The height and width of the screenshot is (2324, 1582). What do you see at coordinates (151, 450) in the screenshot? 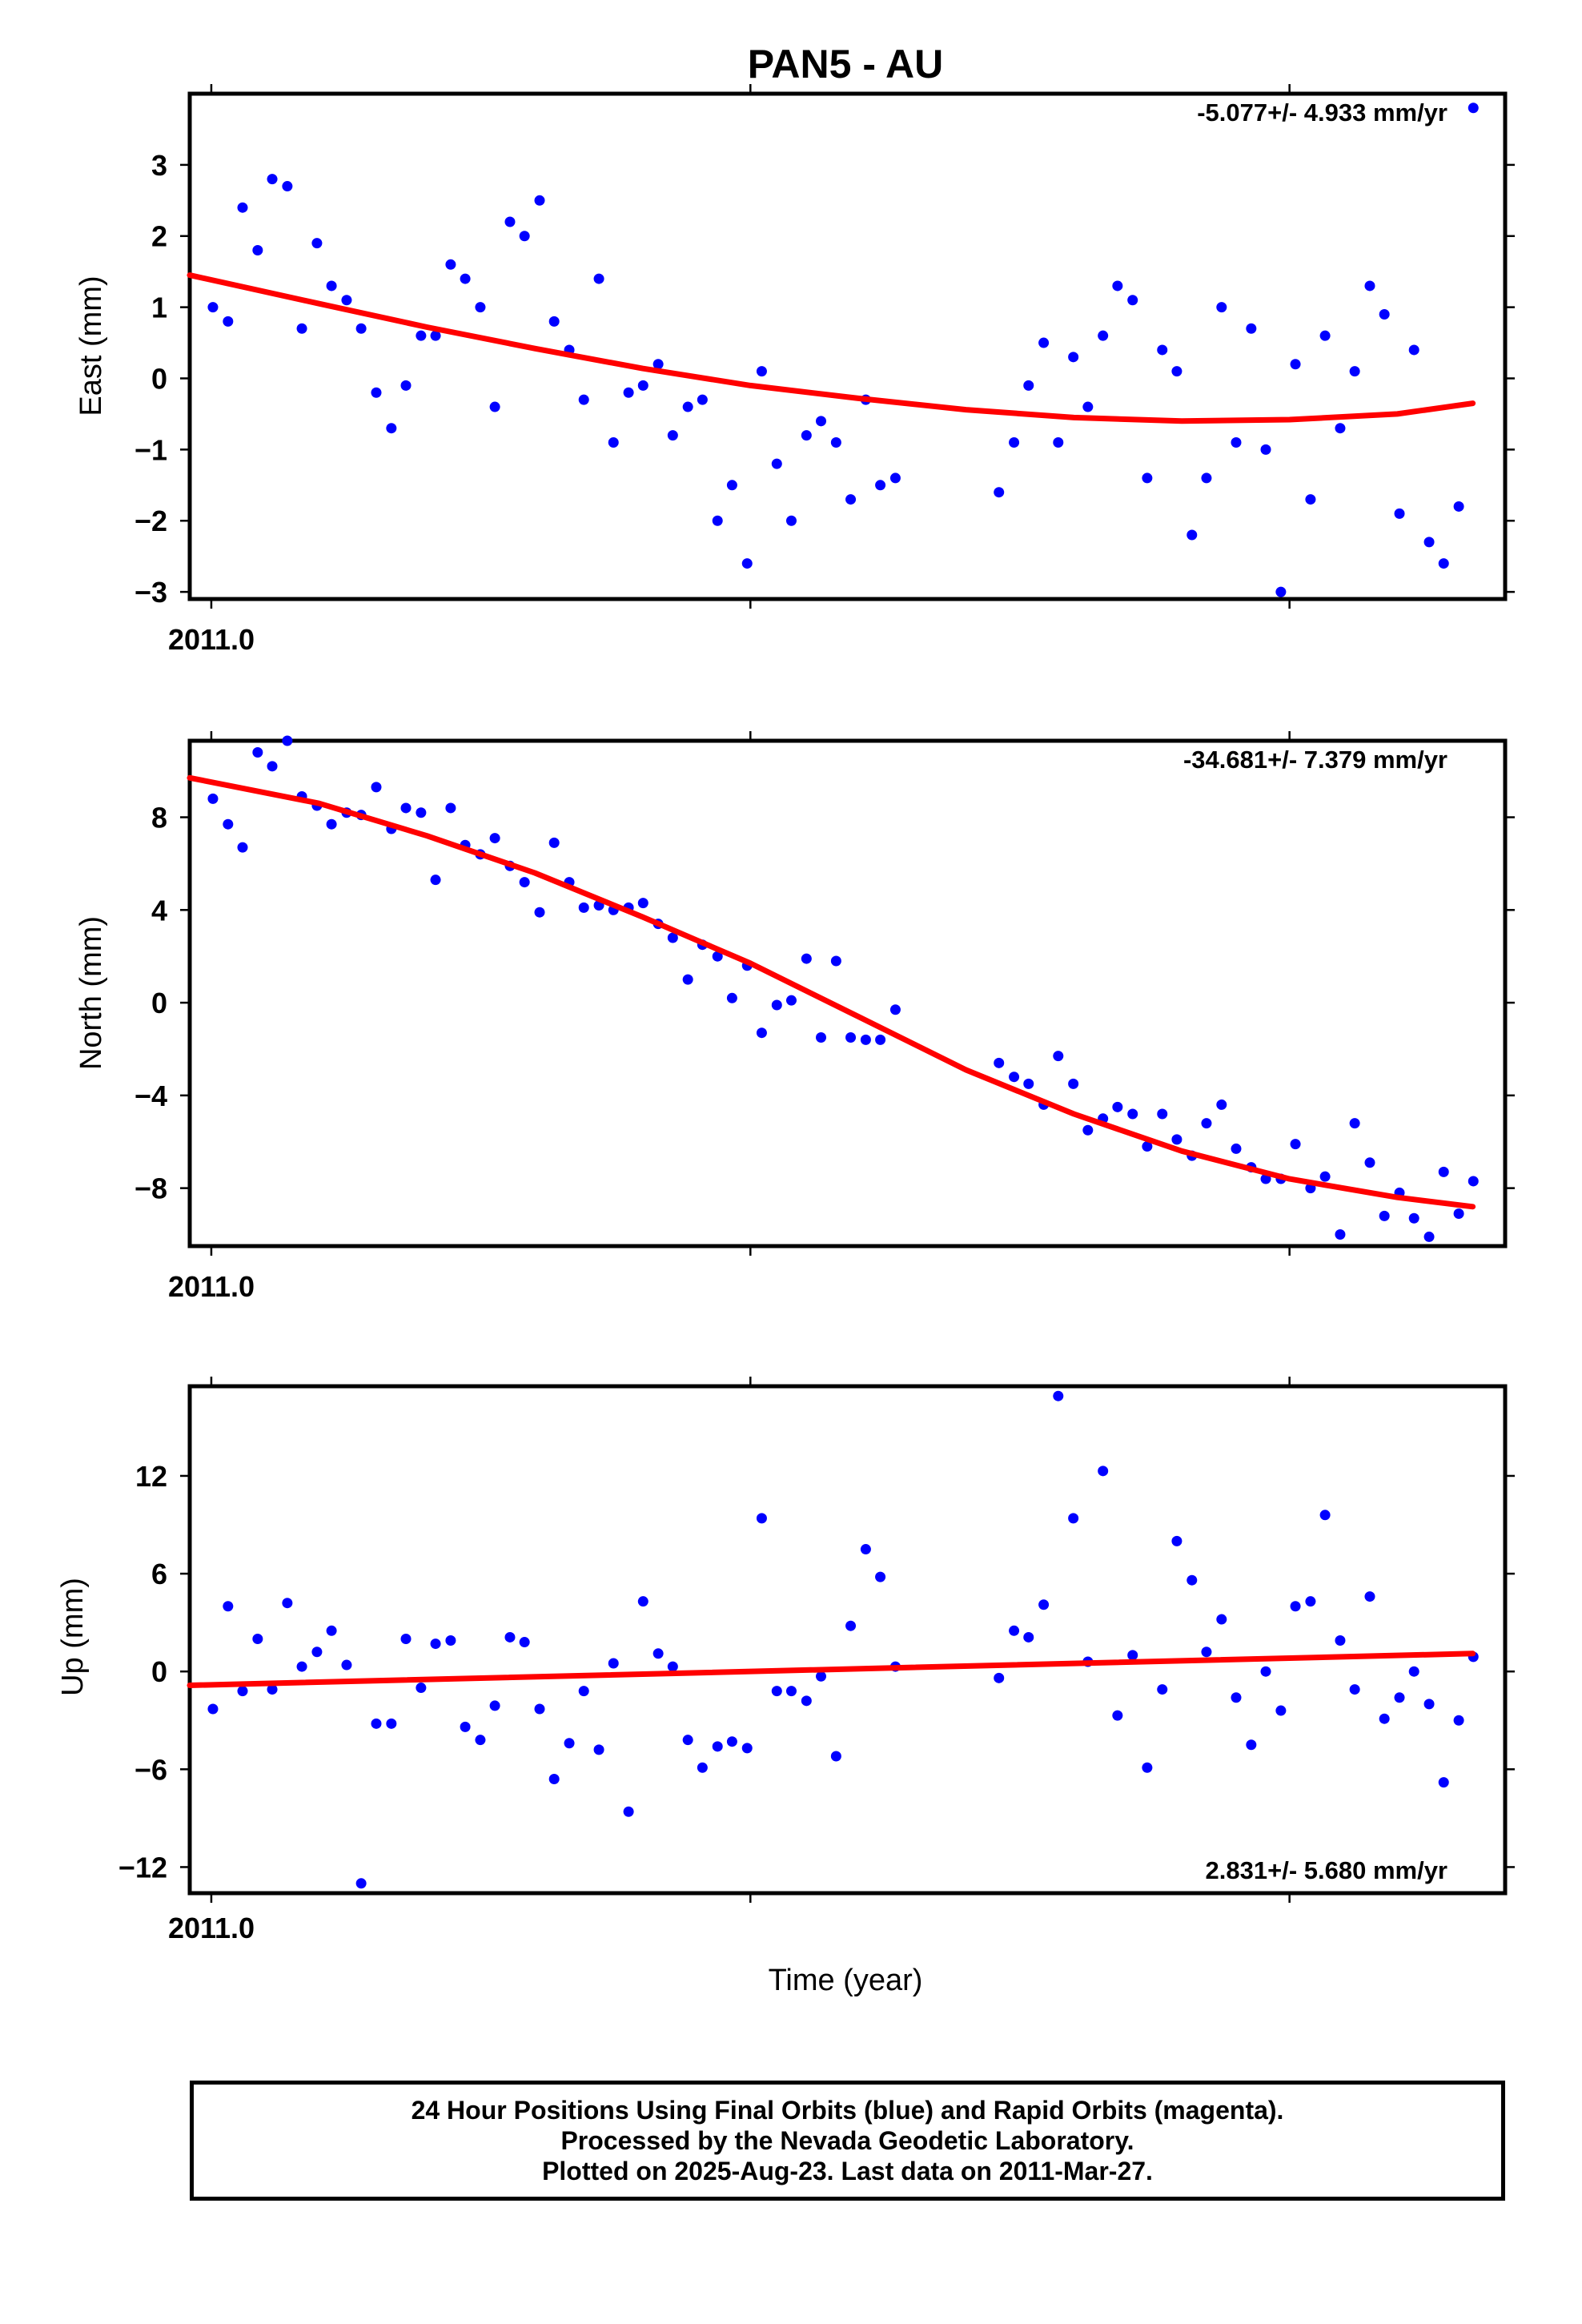
I see `east-y-tick-label: −1` at bounding box center [151, 450].